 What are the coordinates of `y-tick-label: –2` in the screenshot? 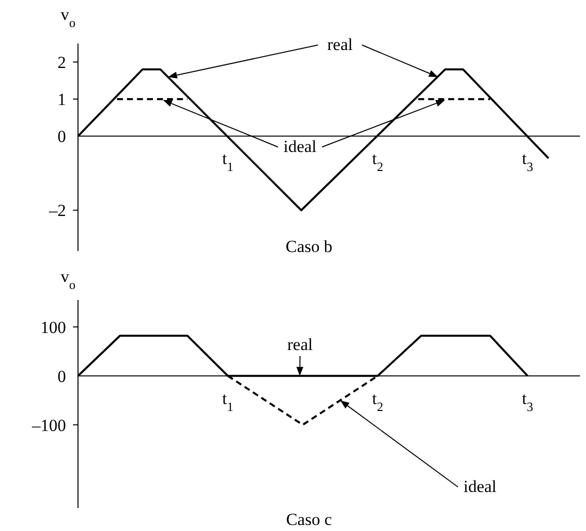 It's located at (57, 210).